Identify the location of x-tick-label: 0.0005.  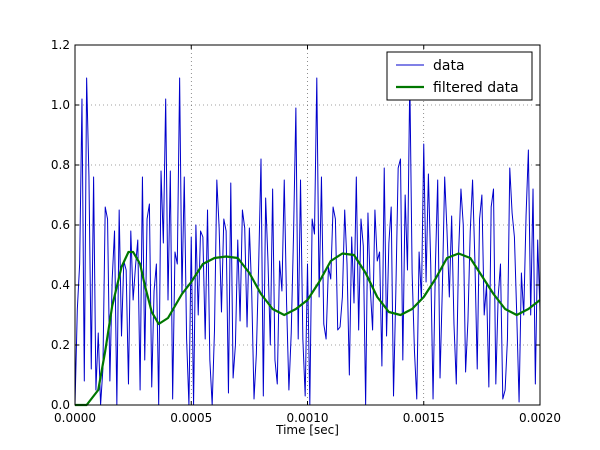
(191, 418).